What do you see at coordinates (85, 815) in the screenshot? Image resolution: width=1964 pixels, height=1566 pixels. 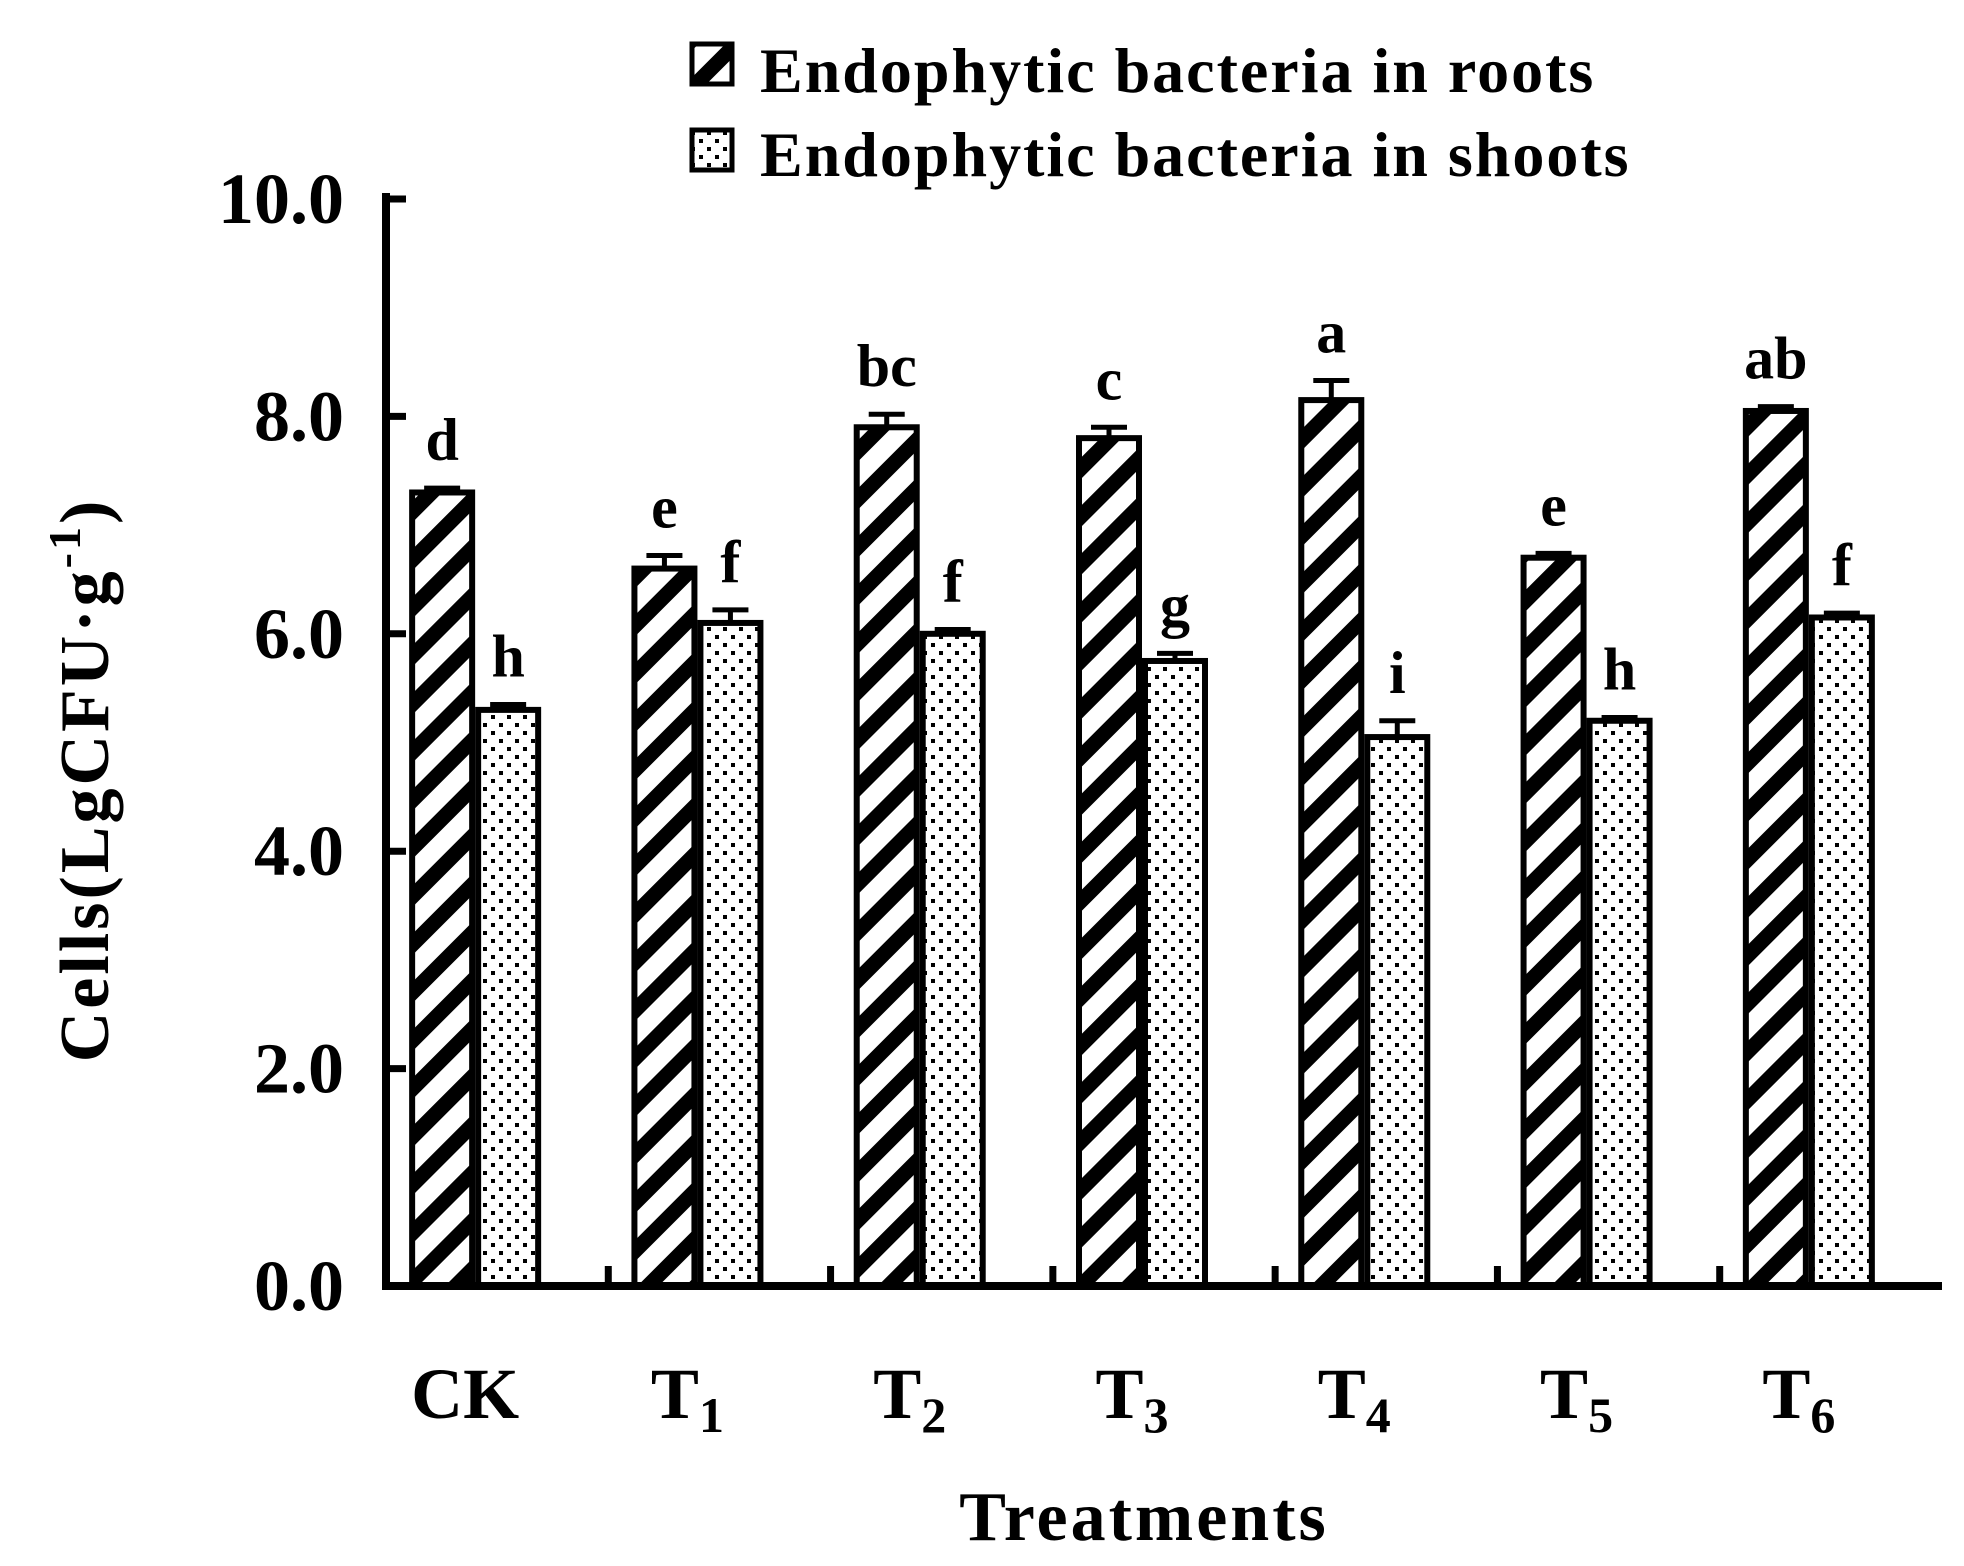 I see `y-axis-label: Cells(LgCFU·g` at bounding box center [85, 815].